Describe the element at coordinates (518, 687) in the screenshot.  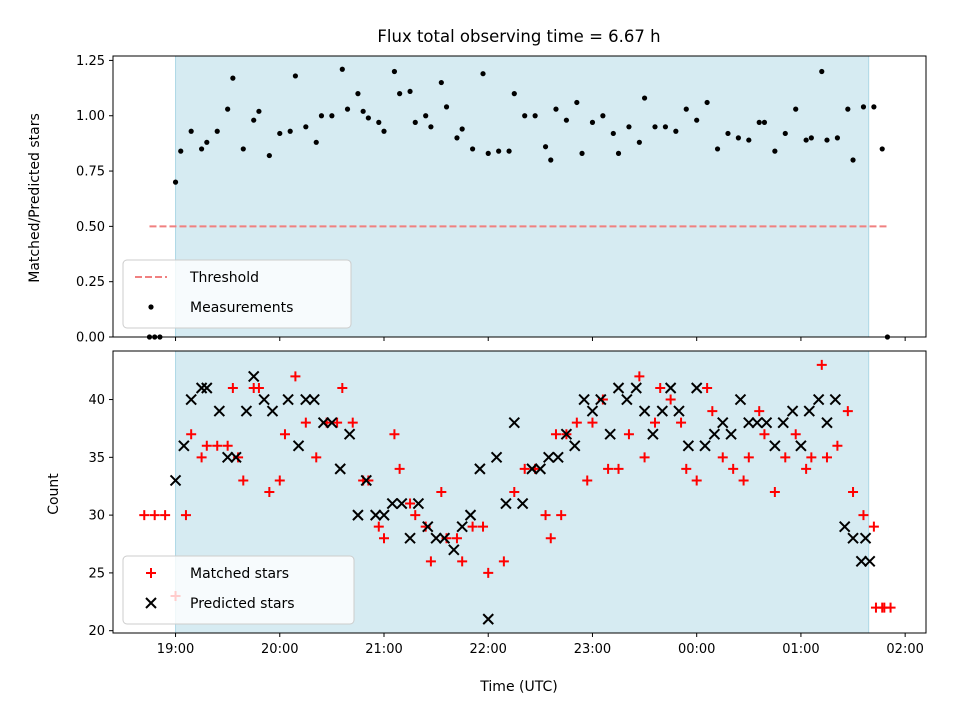
I see `x-axis-label: Time (UTC)` at that location.